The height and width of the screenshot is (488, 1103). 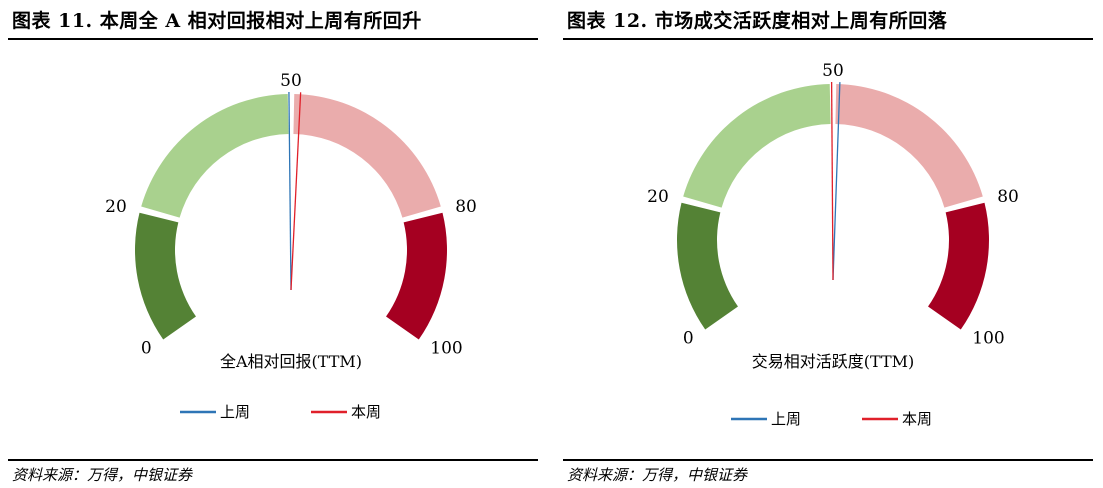 I want to click on figure-title: 图表 12. 市场成交活跃度相对上周有所回落, so click(x=757, y=21).